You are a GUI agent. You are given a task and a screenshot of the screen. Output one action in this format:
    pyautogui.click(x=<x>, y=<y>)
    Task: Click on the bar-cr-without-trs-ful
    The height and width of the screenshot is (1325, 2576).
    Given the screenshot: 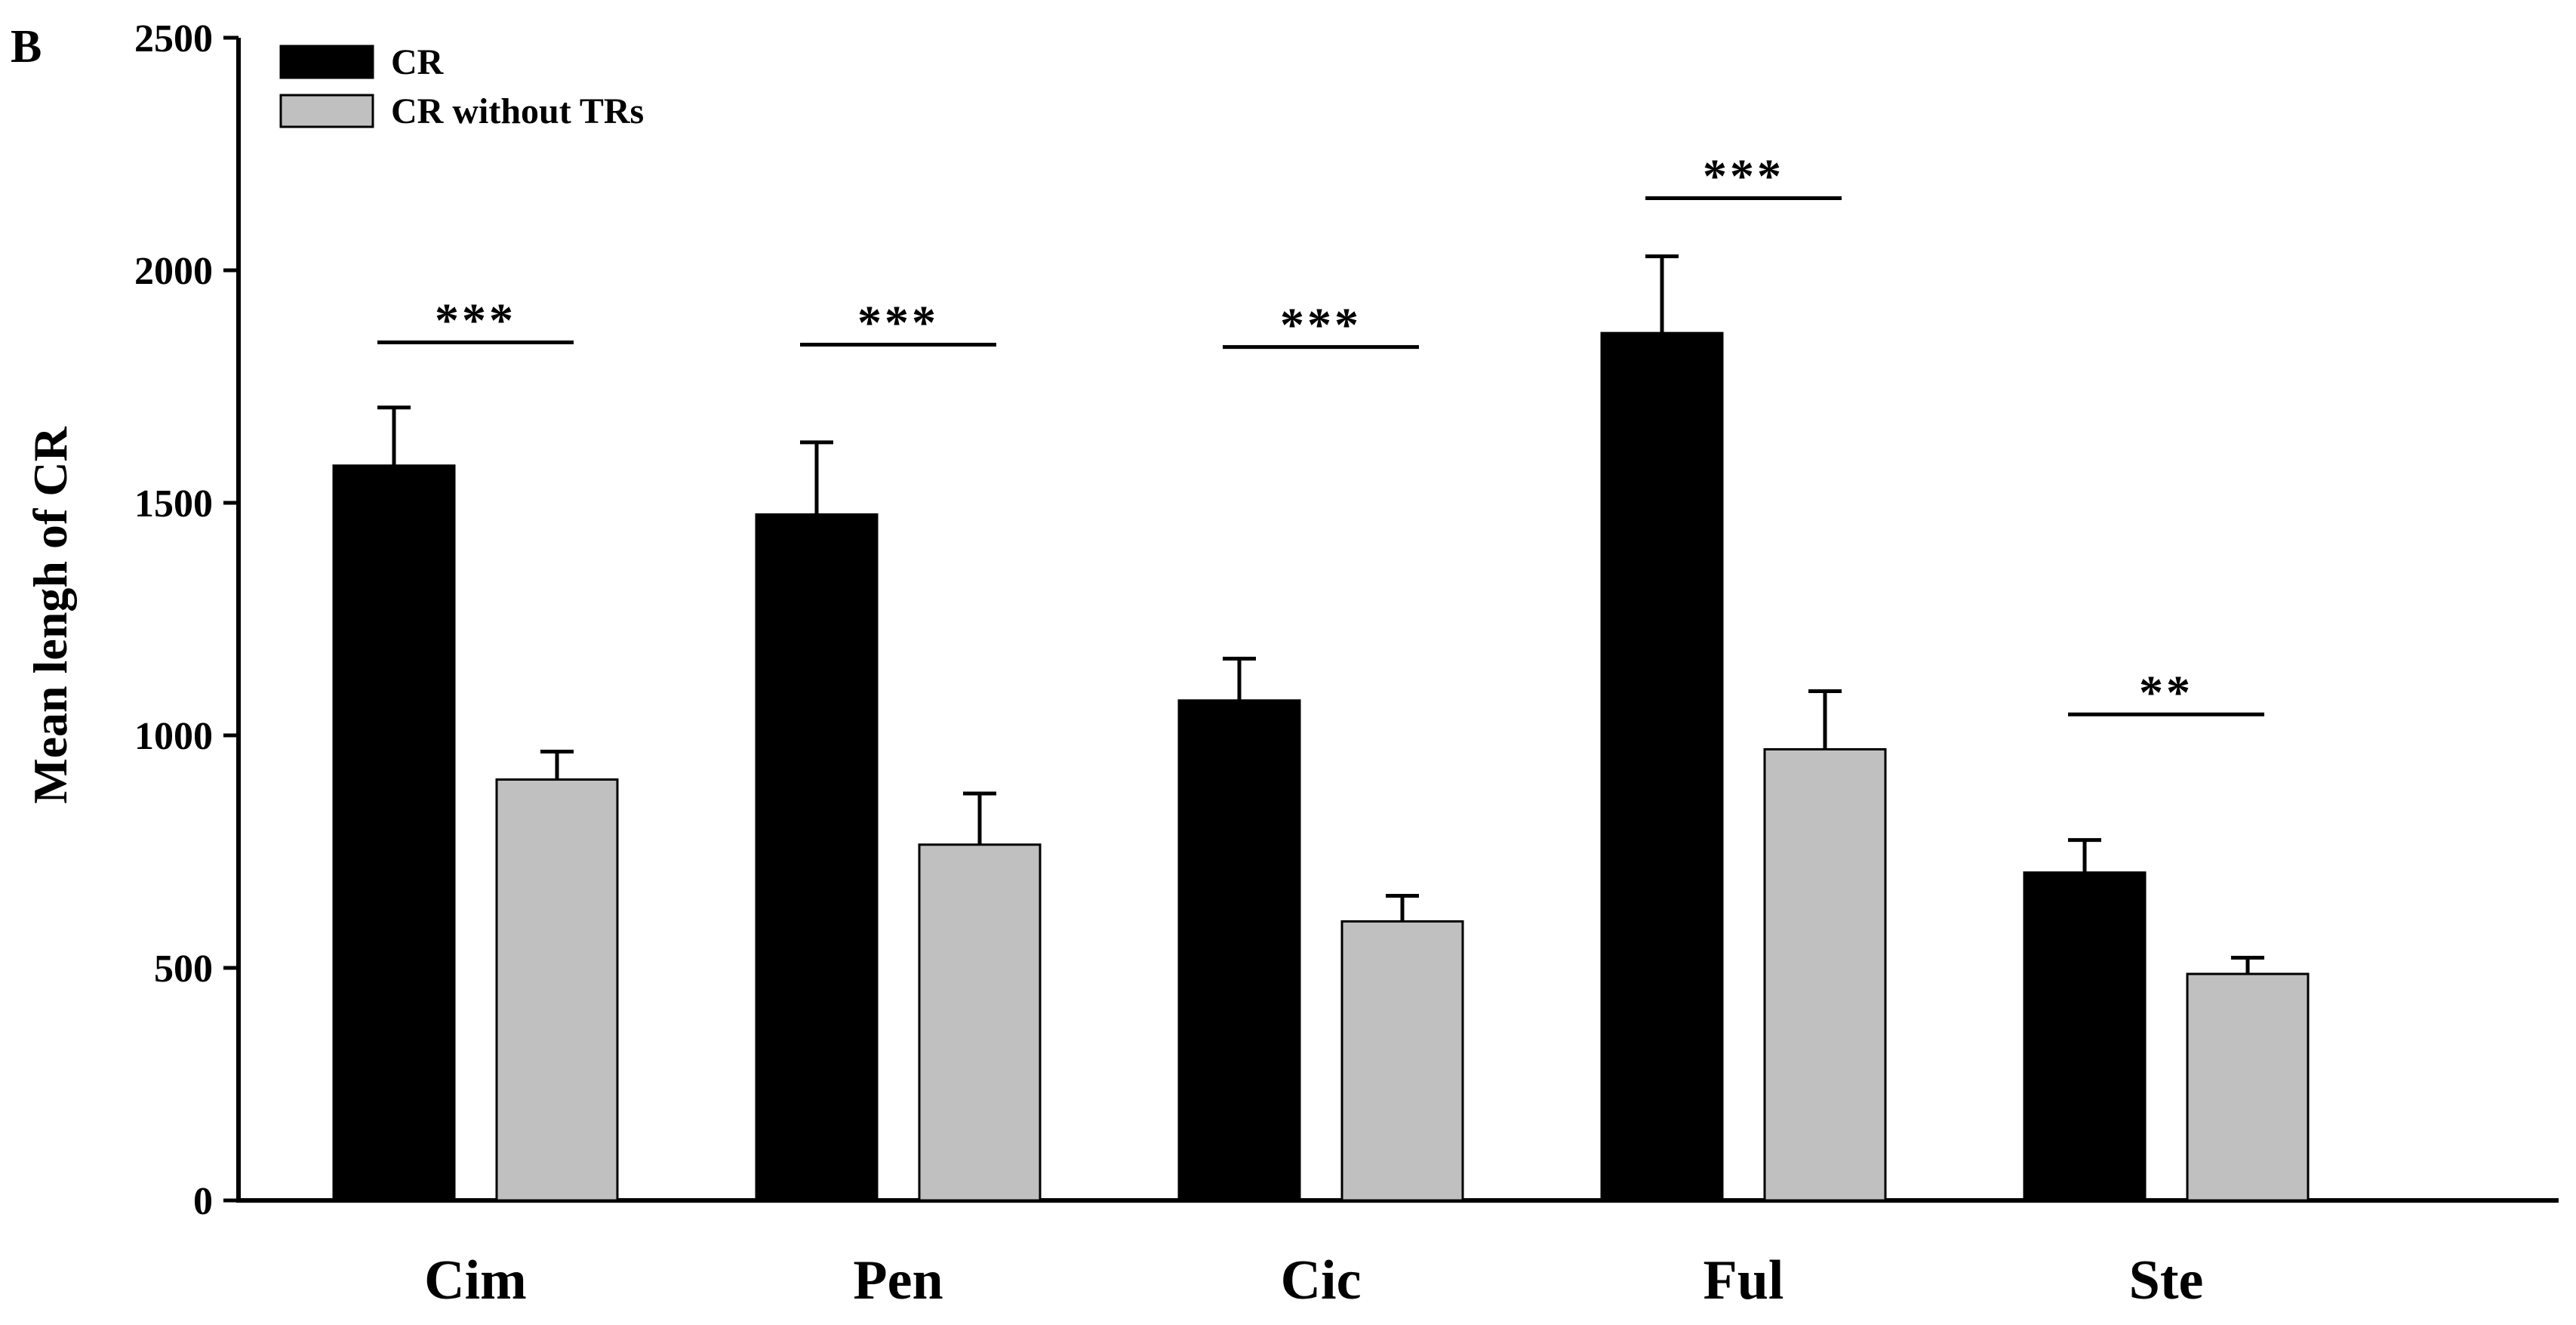 What is the action you would take?
    pyautogui.click(x=1825, y=974)
    